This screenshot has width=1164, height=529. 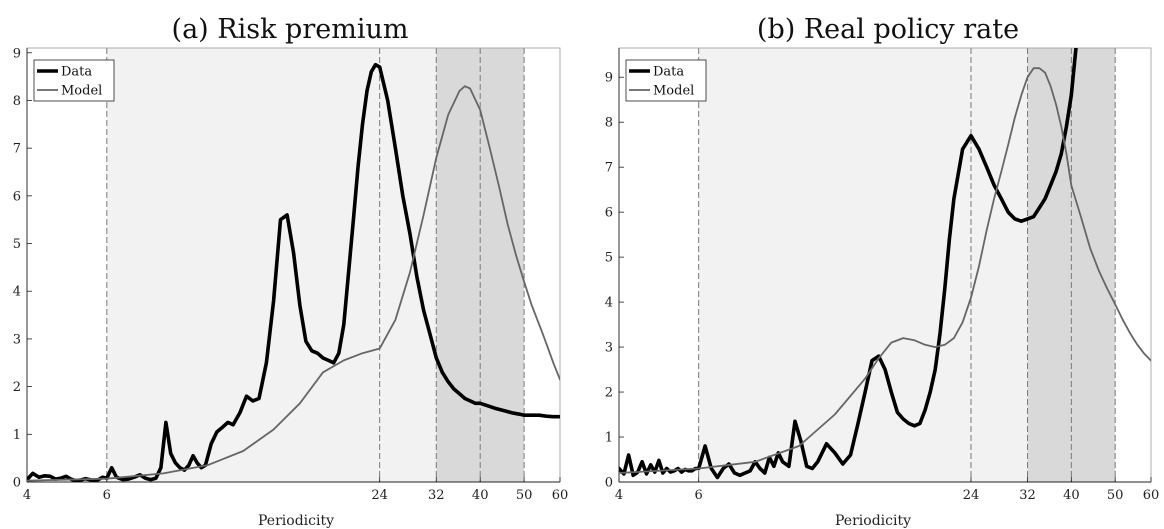 I want to click on chart-title: (b) Real policy rate, so click(x=888, y=29).